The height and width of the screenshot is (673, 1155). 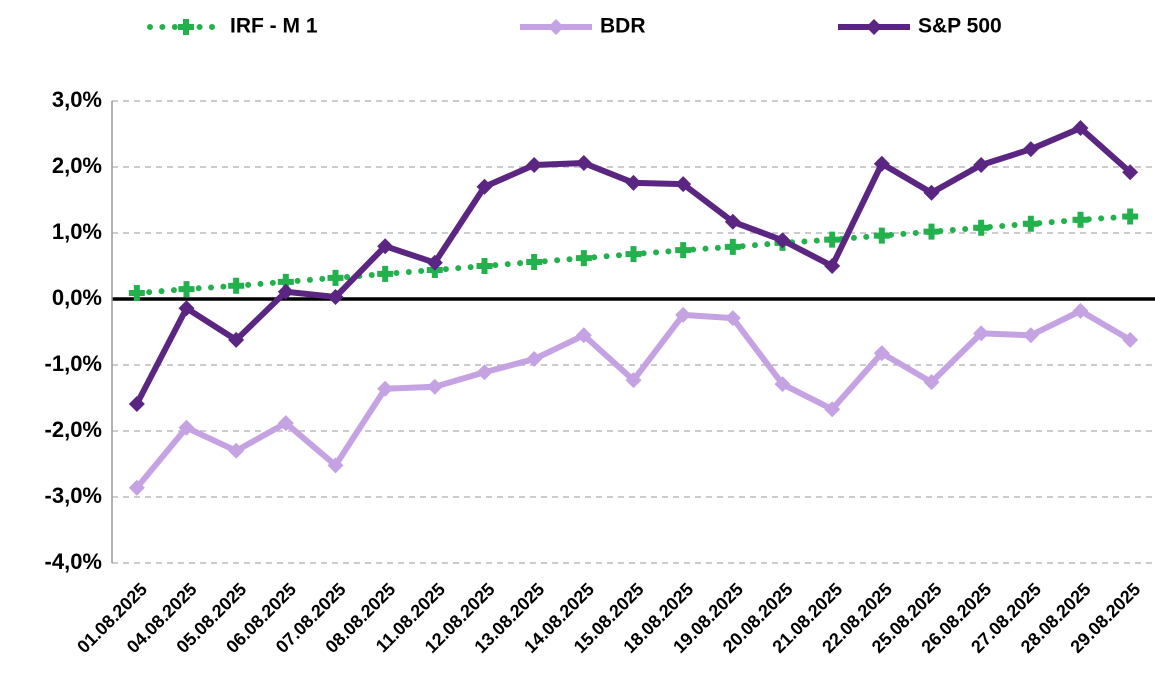 What do you see at coordinates (274, 26) in the screenshot?
I see `legend-label: IRF - M 1` at bounding box center [274, 26].